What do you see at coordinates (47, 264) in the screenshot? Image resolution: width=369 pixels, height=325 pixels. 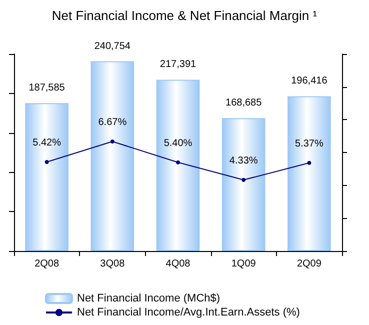 I see `x-tick-label: 2Q08` at bounding box center [47, 264].